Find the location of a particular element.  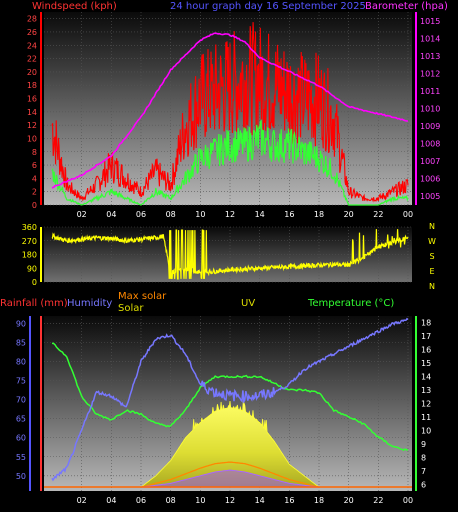

wind-direction-line is located at coordinates (230, 254).